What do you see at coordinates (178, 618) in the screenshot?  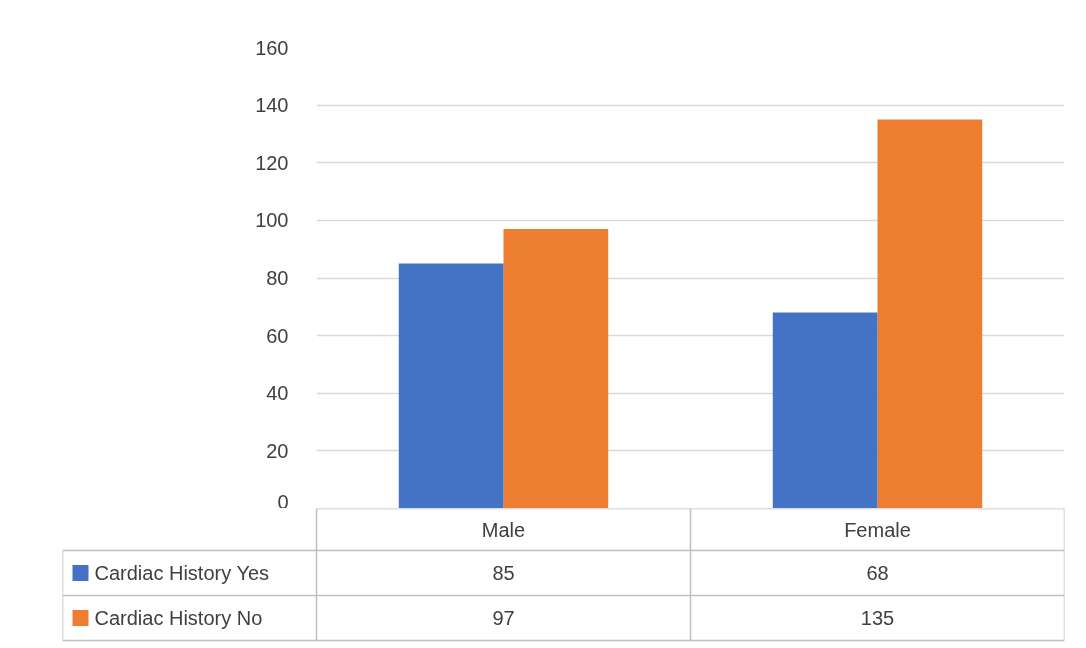 I see `legend-label: Cardiac History No` at bounding box center [178, 618].